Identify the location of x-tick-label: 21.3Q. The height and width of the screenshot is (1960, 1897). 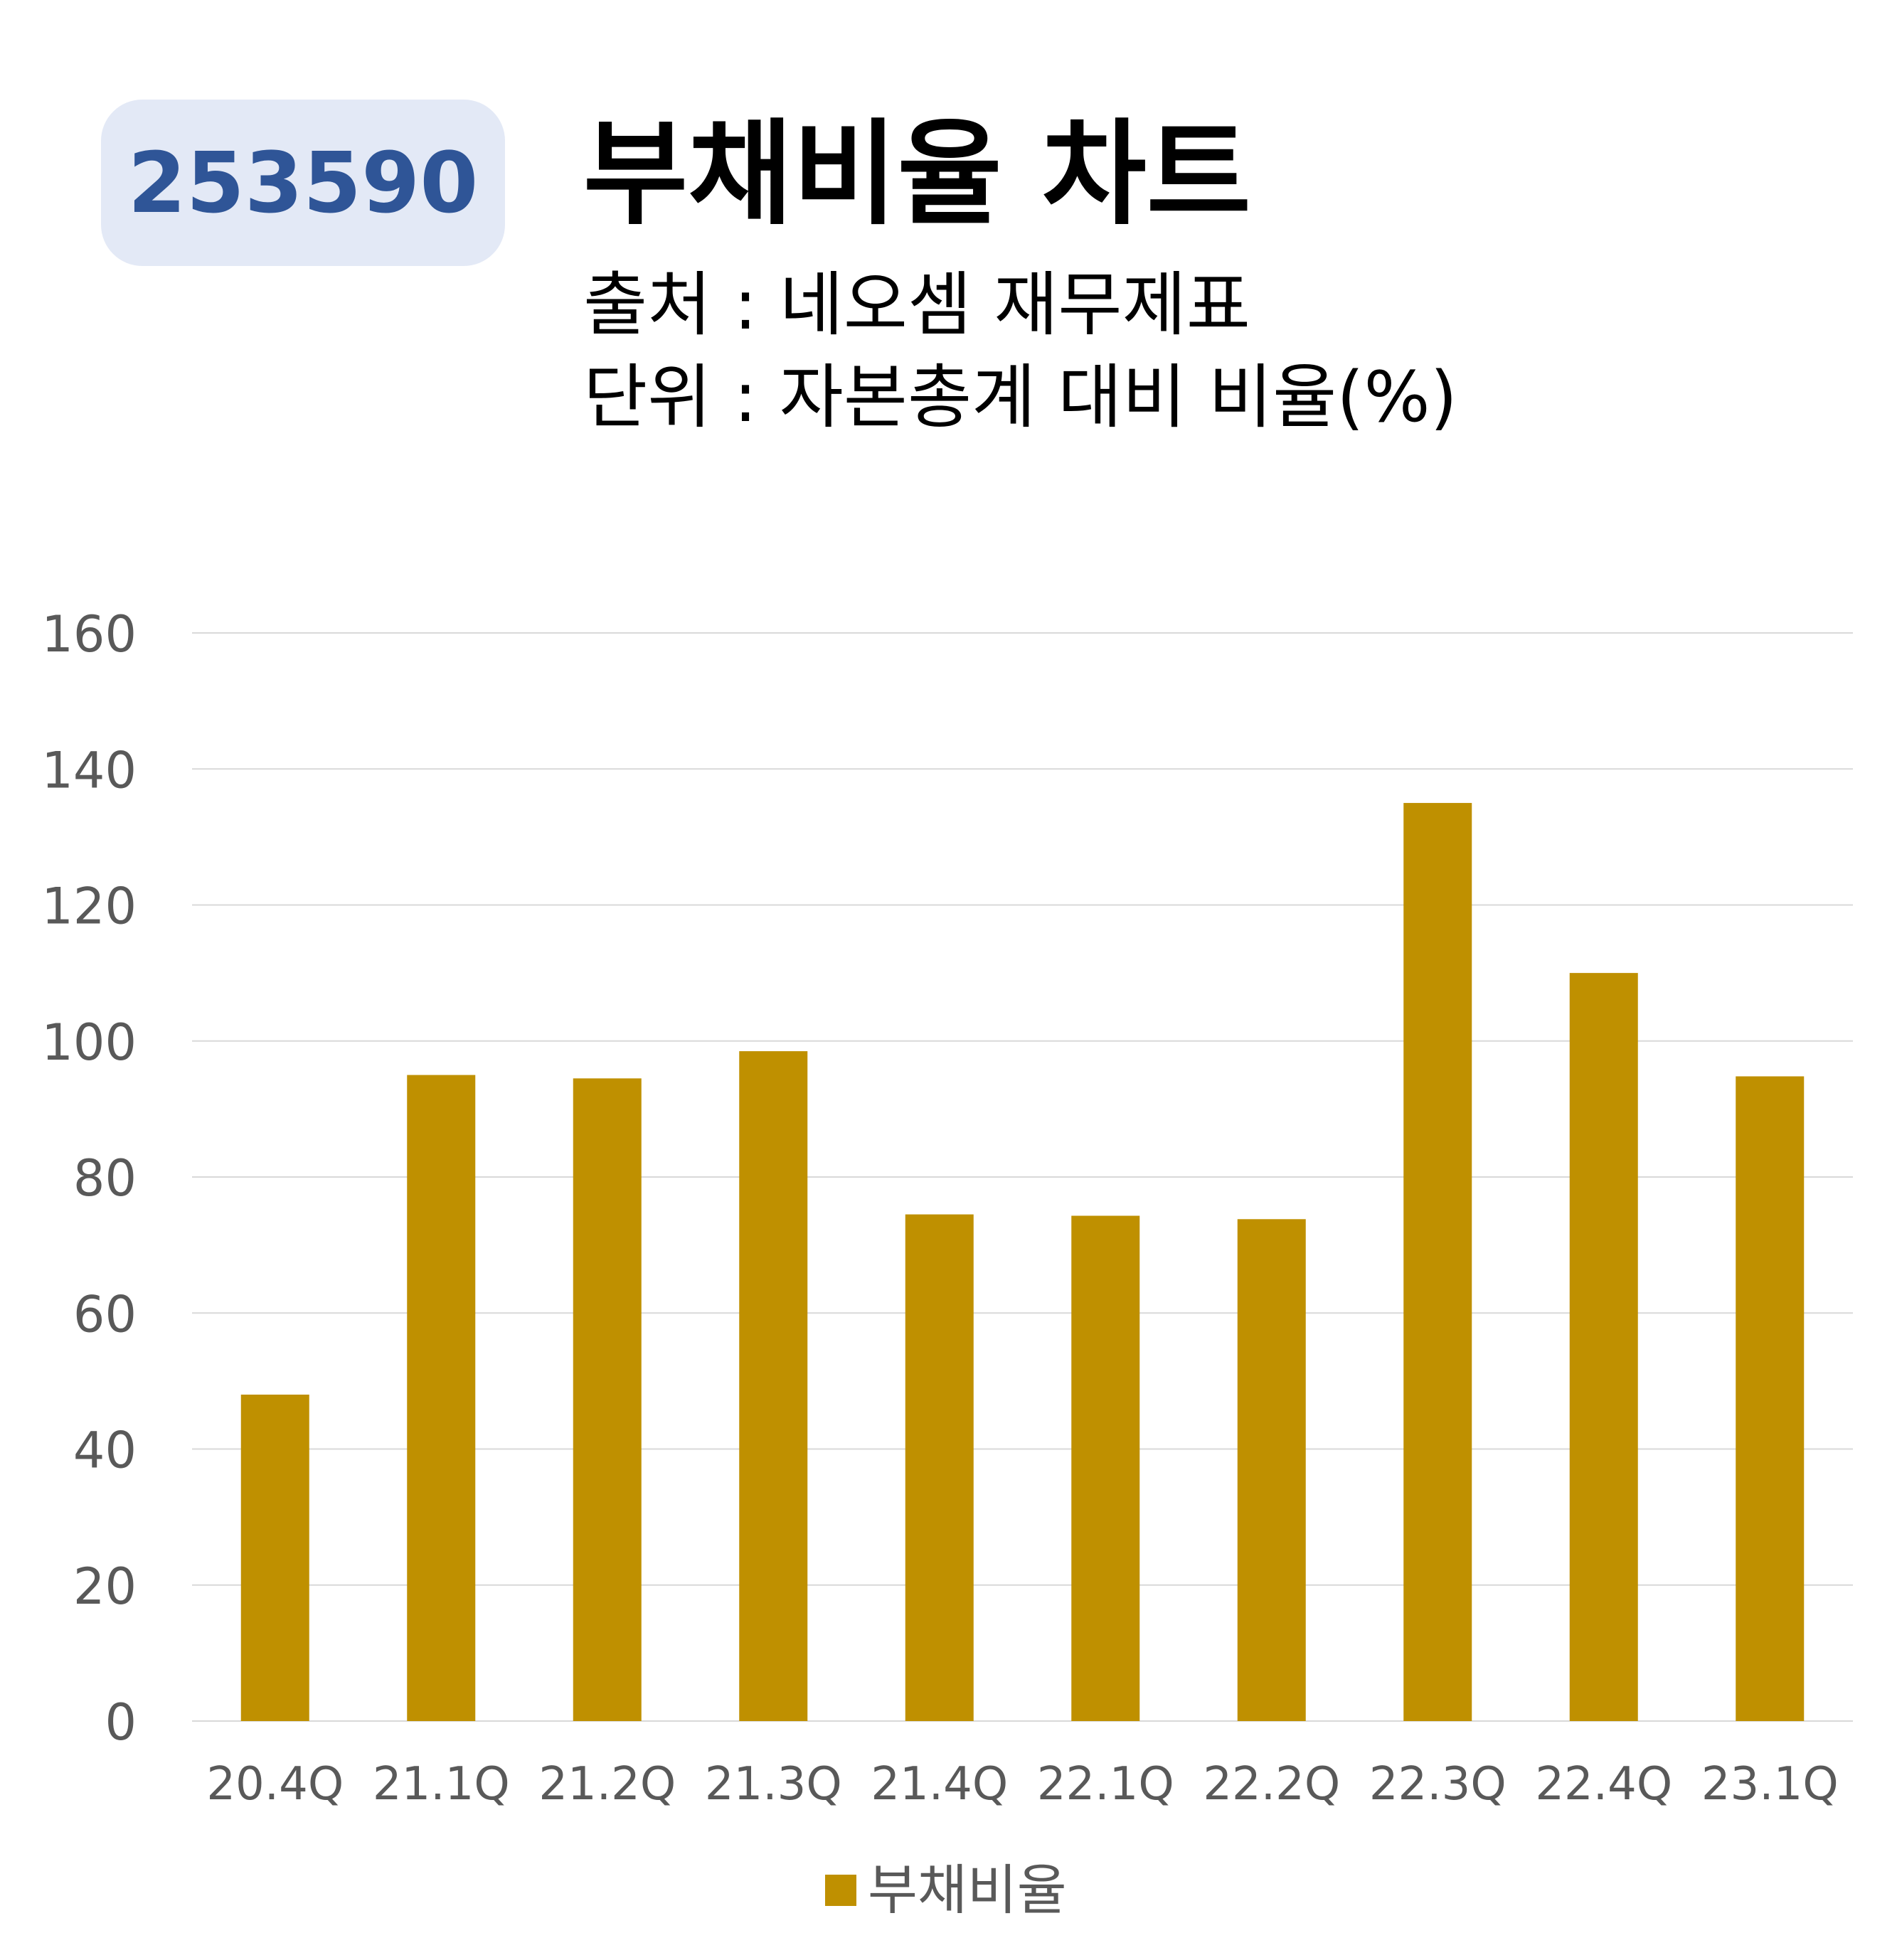
(774, 1784).